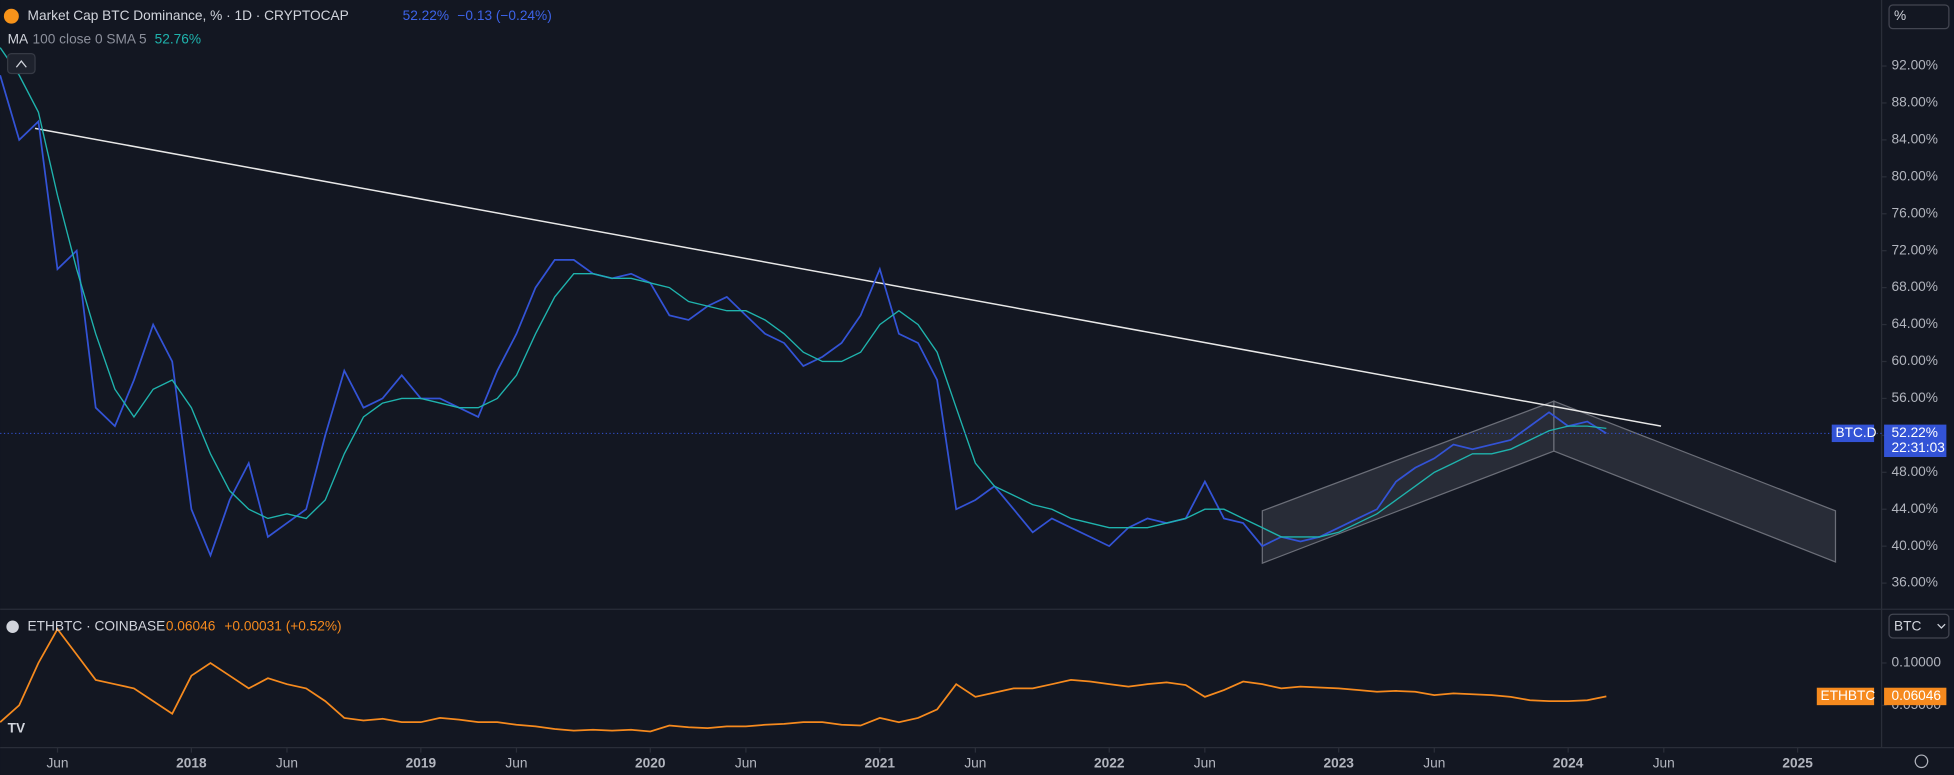 The image size is (1954, 775). Describe the element at coordinates (1915, 102) in the screenshot. I see `y-tick-label: 88.00%` at that location.